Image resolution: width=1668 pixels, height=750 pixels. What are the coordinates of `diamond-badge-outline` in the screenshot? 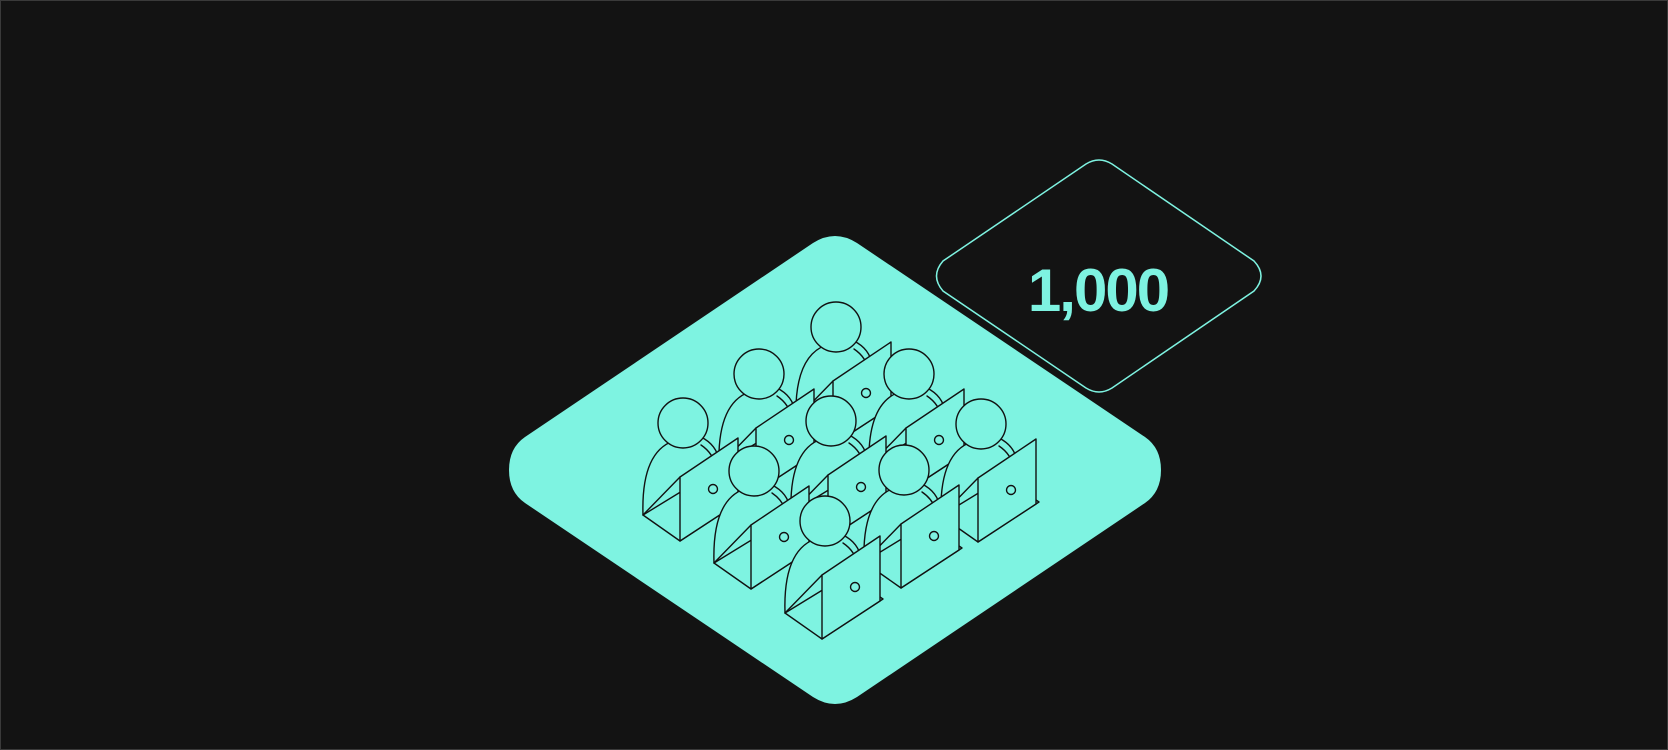 It's located at (1098, 276).